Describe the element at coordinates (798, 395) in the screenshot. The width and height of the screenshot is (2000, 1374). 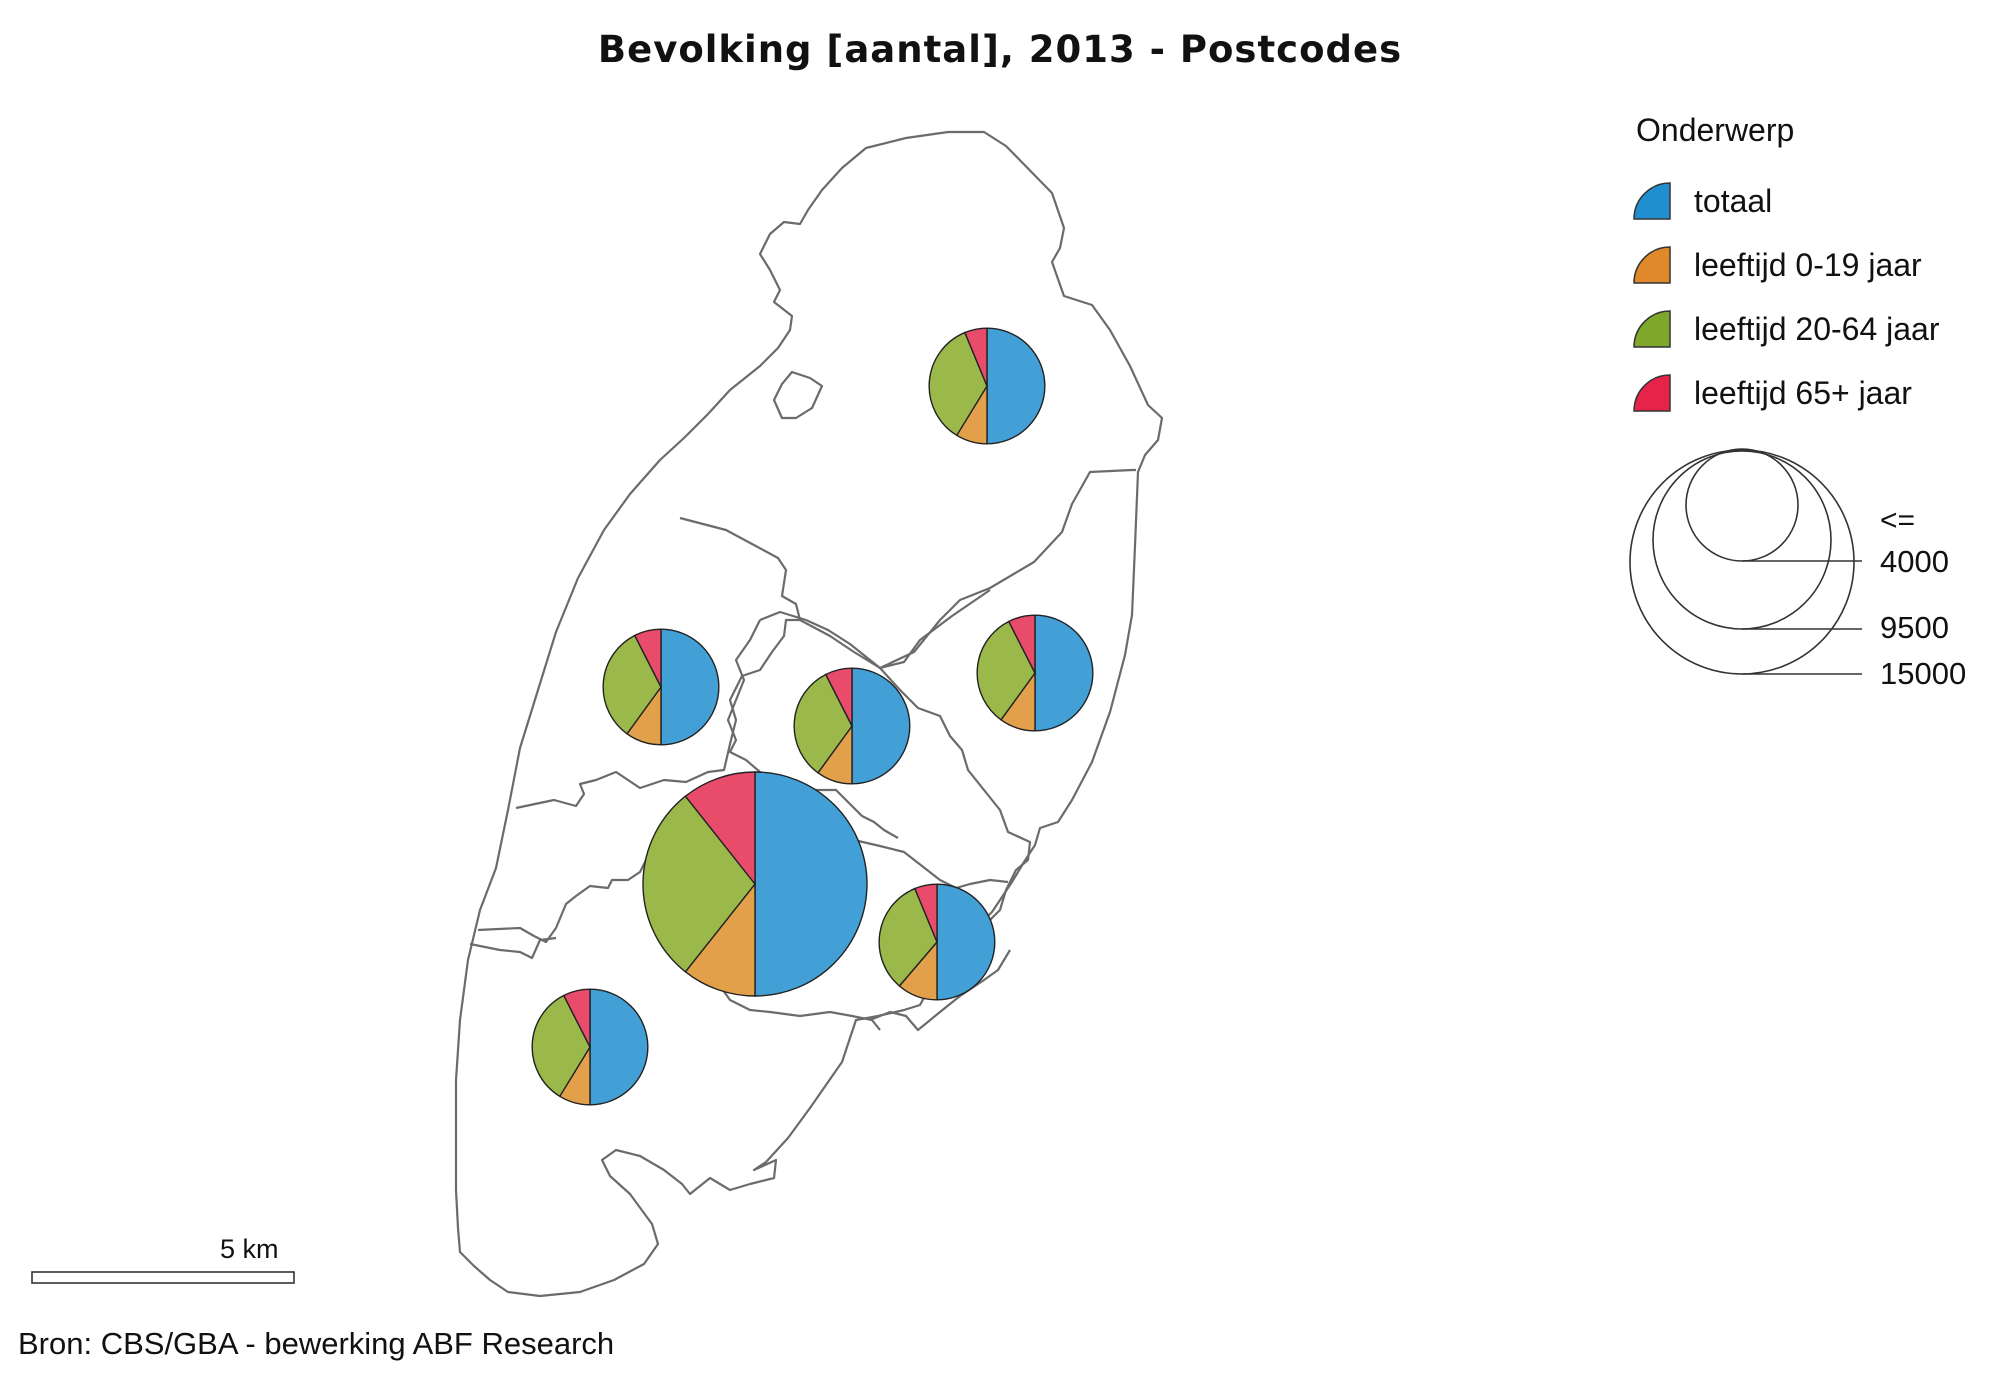
I see `north-notch` at that location.